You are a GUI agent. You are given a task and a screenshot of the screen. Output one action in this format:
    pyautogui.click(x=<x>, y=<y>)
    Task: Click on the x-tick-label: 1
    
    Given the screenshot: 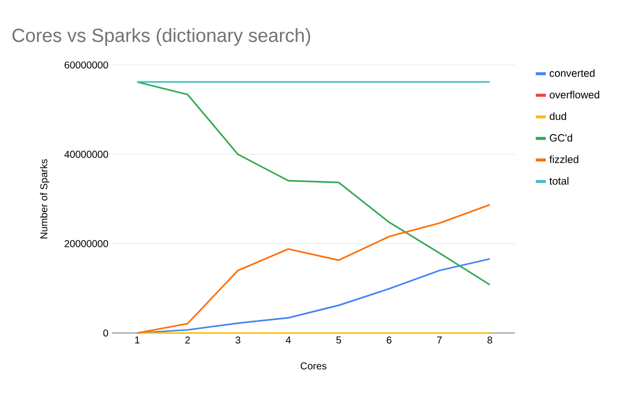 What is the action you would take?
    pyautogui.click(x=137, y=340)
    